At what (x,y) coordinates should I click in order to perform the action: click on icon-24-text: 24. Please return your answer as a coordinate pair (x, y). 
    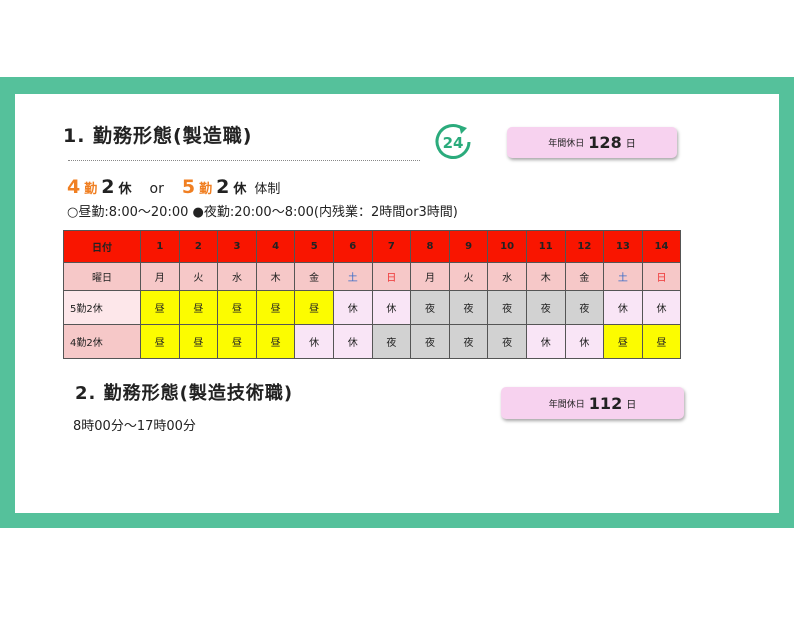
    Looking at the image, I should click on (453, 143).